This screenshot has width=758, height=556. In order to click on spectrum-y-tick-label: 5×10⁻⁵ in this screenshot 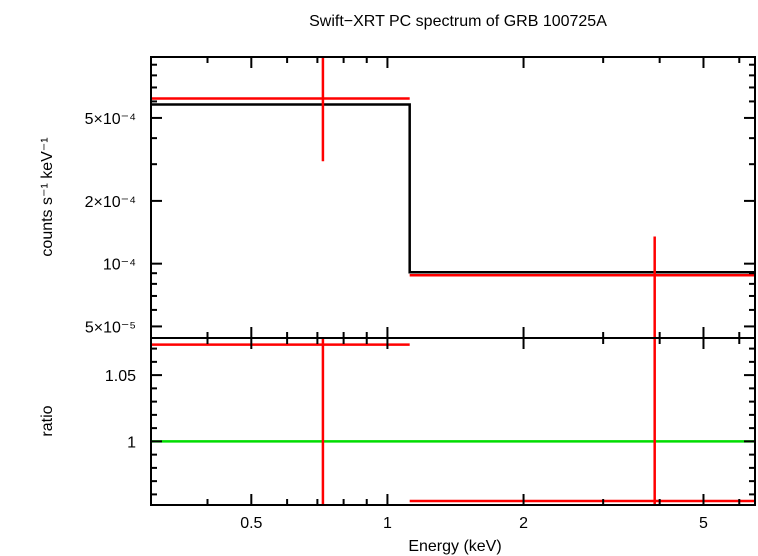, I will do `click(110, 327)`.